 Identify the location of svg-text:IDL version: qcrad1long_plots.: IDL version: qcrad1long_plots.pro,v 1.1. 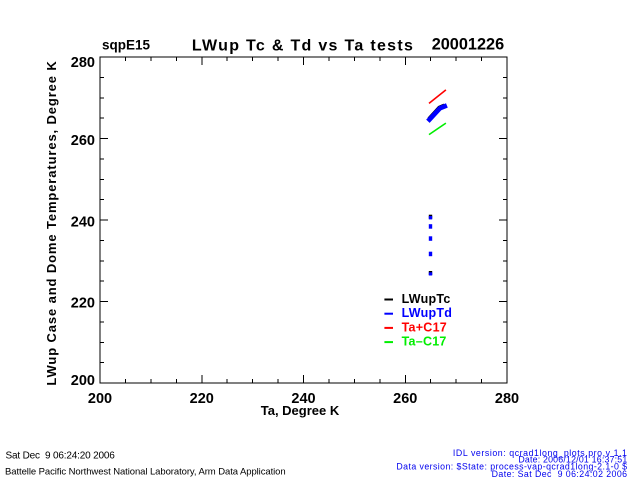
(540, 453).